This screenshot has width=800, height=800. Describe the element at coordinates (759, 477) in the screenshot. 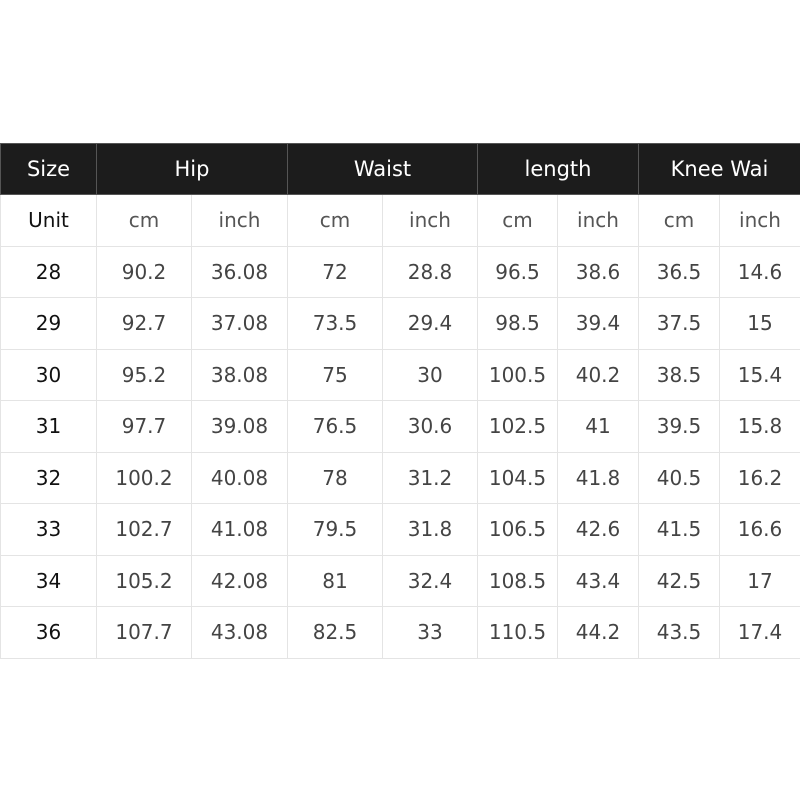

I see `measurement-cell: 16.2` at that location.